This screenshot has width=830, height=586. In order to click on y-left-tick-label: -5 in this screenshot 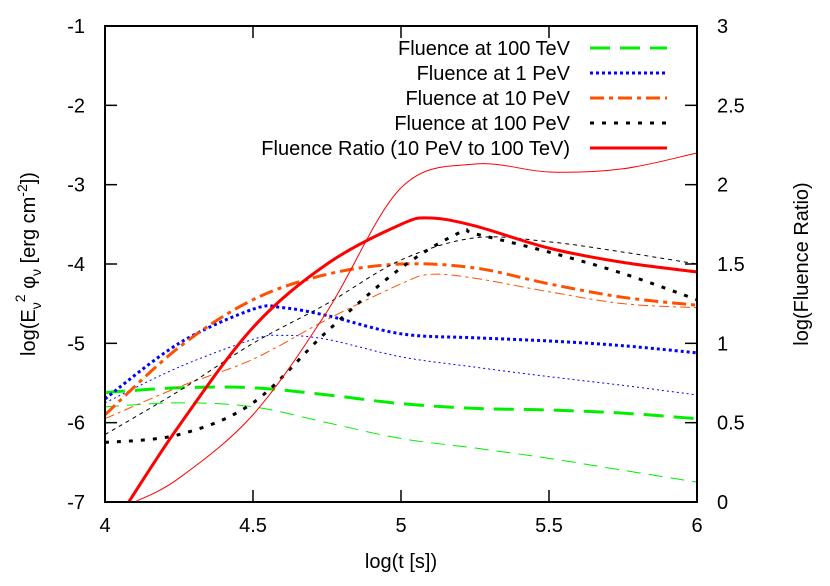, I will do `click(76, 344)`.